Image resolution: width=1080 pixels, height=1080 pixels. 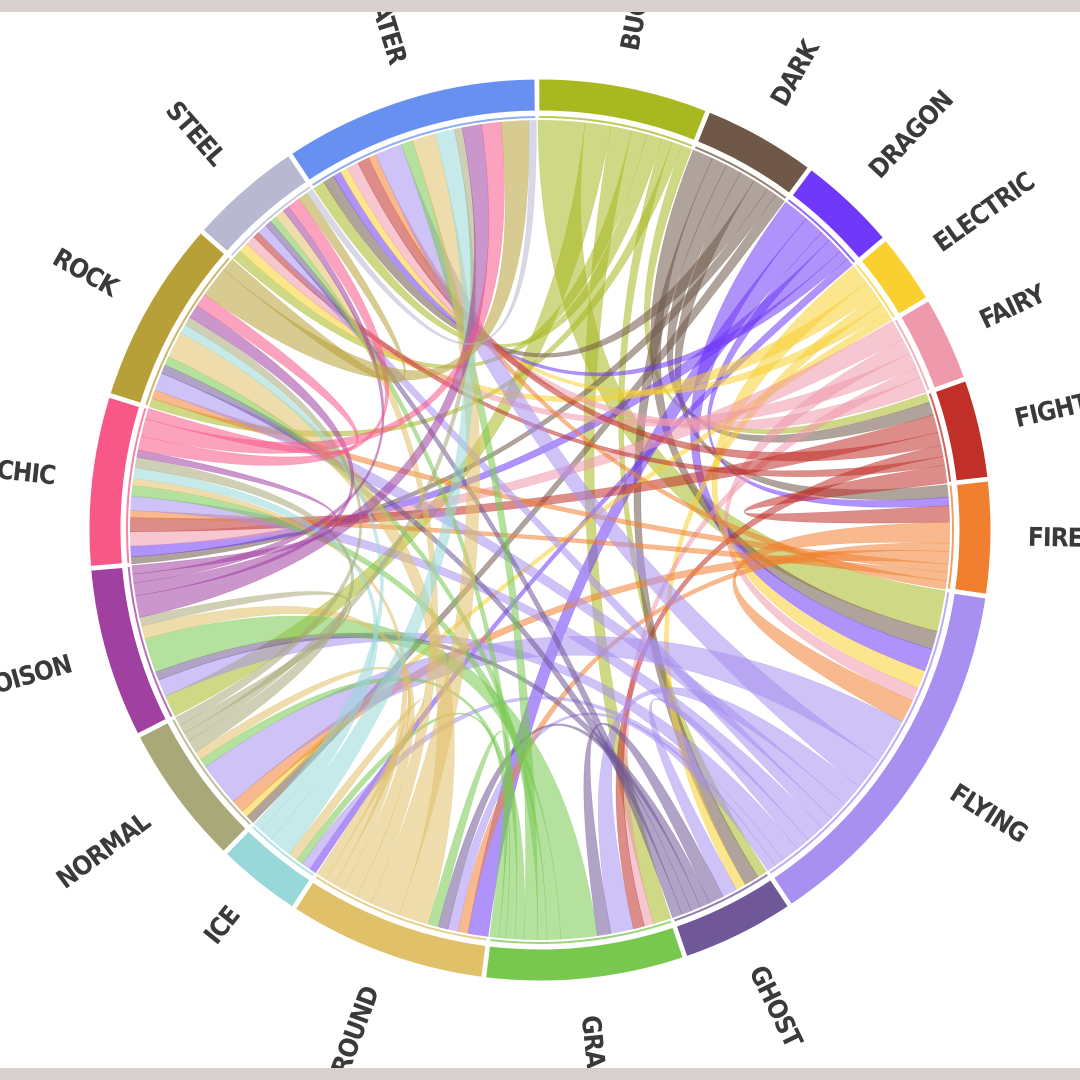 What do you see at coordinates (195, 134) in the screenshot?
I see `label-steel: STEEL` at bounding box center [195, 134].